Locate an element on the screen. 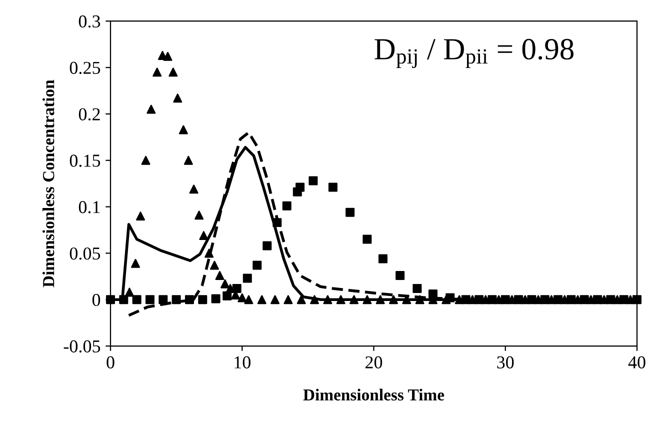 Image resolution: width=650 pixels, height=422 pixels. y-tick-label: 0.05 is located at coordinates (85, 253).